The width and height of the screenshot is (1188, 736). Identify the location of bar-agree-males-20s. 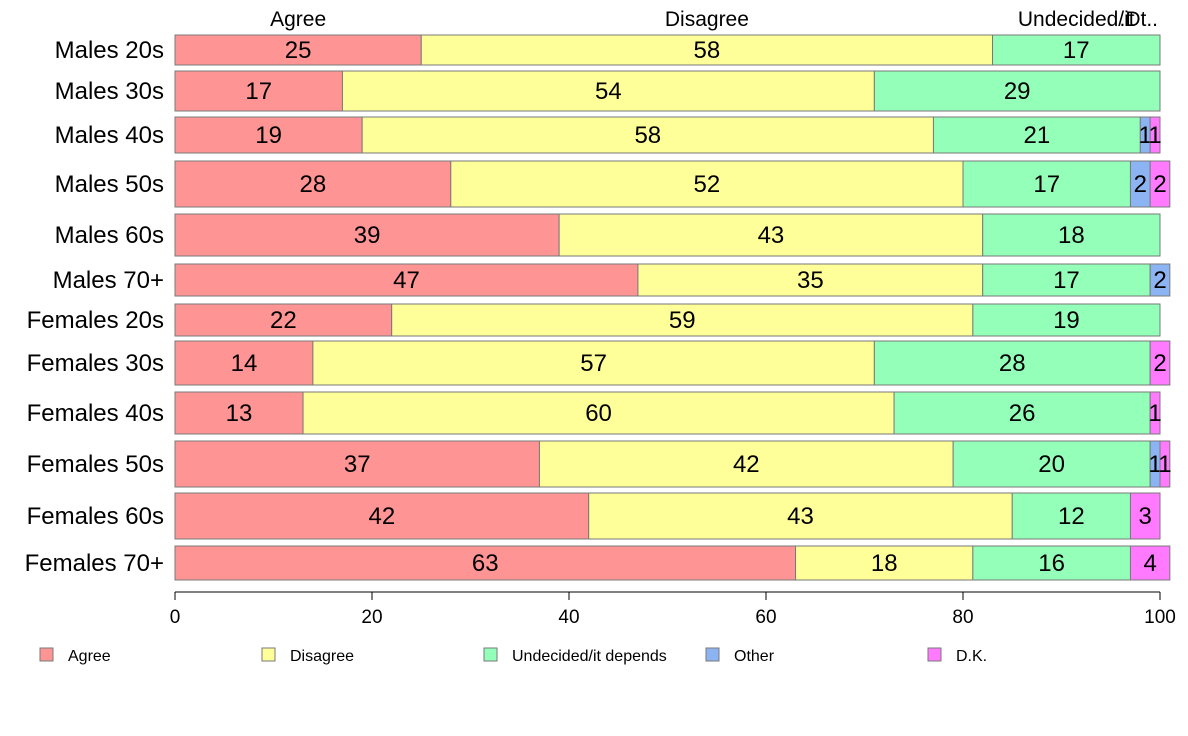
(298, 50).